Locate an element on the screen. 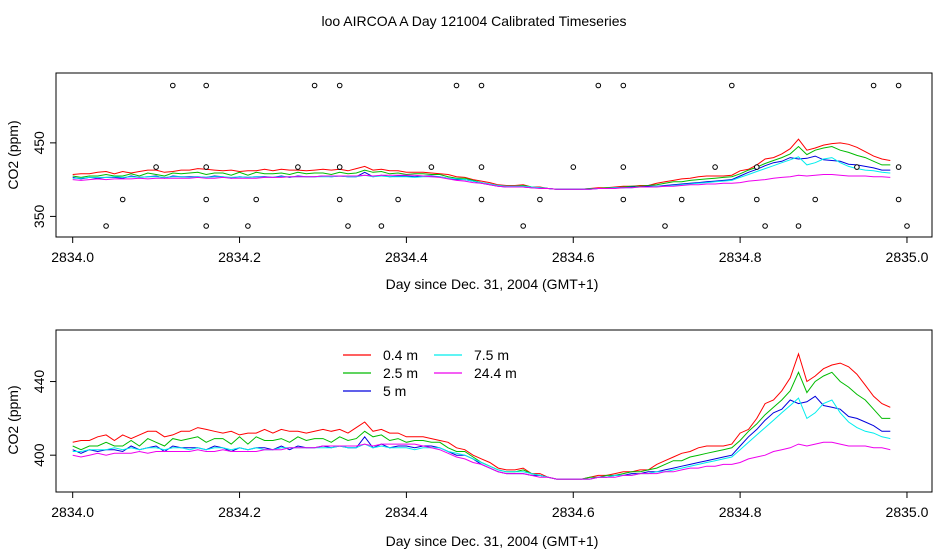  top-y-tick-label: 350 is located at coordinates (39, 217).